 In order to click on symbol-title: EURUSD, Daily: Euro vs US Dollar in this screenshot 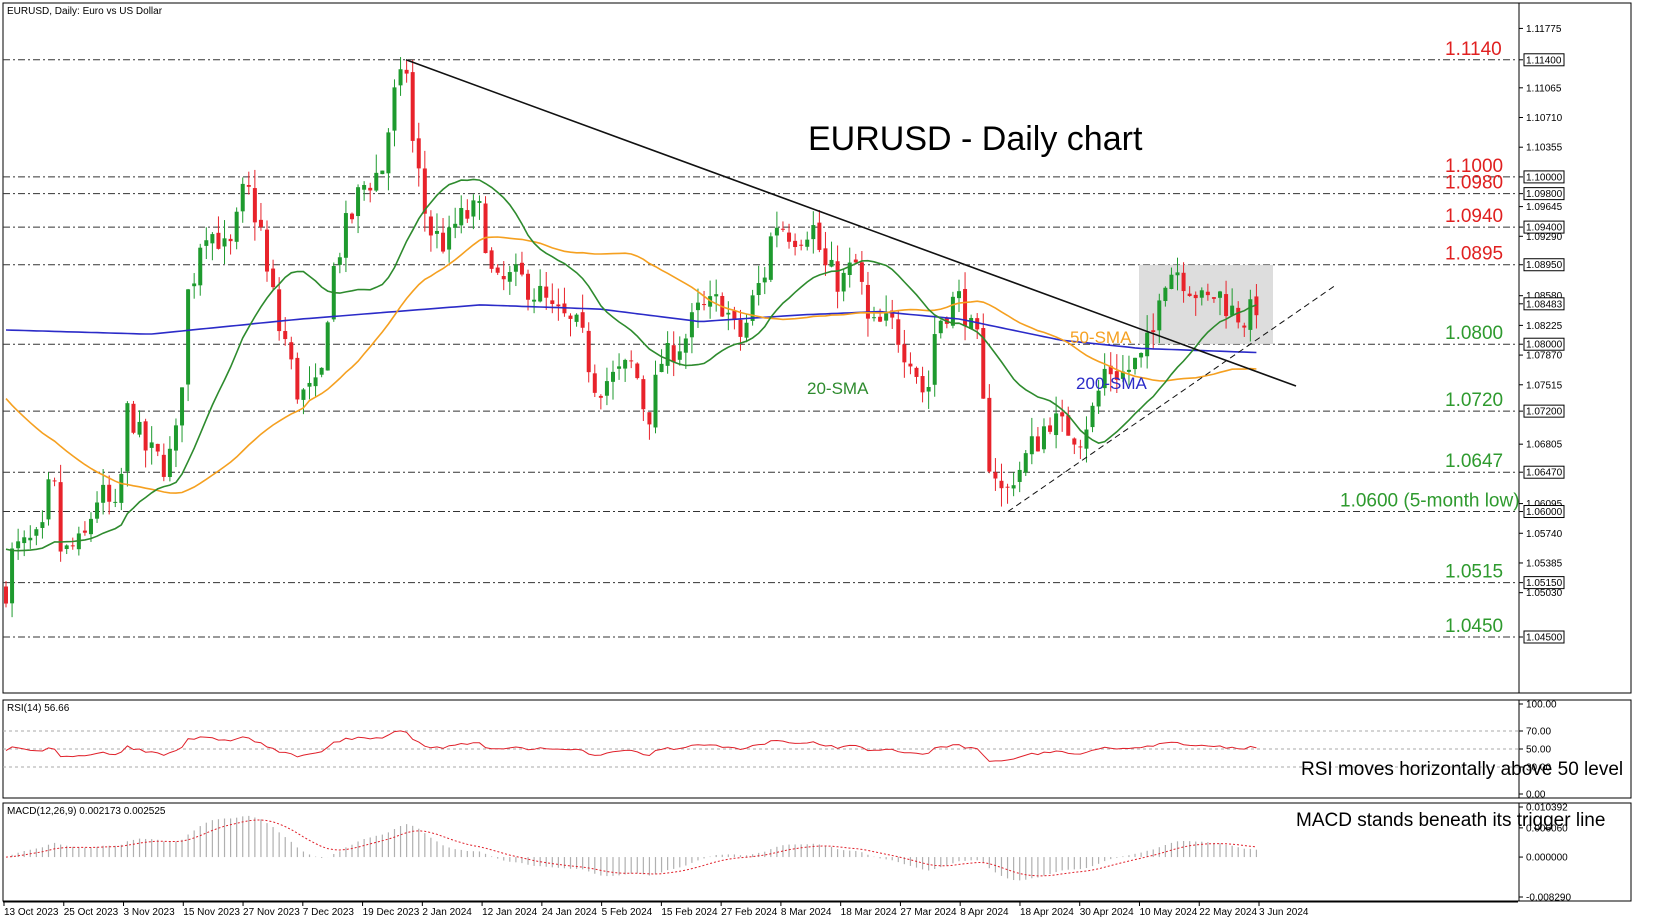, I will do `click(85, 11)`.